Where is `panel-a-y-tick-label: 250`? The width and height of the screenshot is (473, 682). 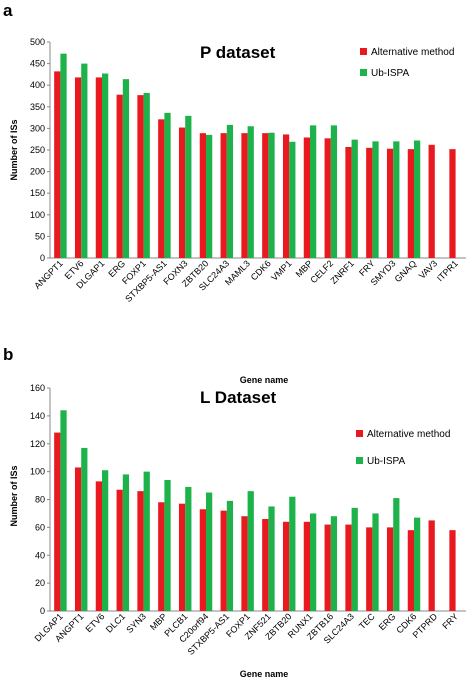
panel-a-y-tick-label: 250 is located at coordinates (37, 150).